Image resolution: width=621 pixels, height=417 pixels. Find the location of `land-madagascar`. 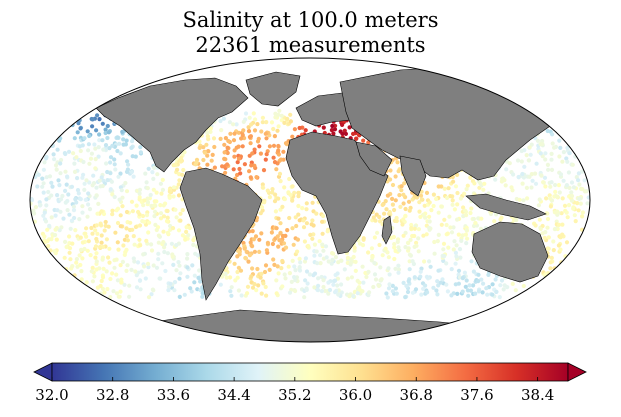

land-madagascar is located at coordinates (387, 230).